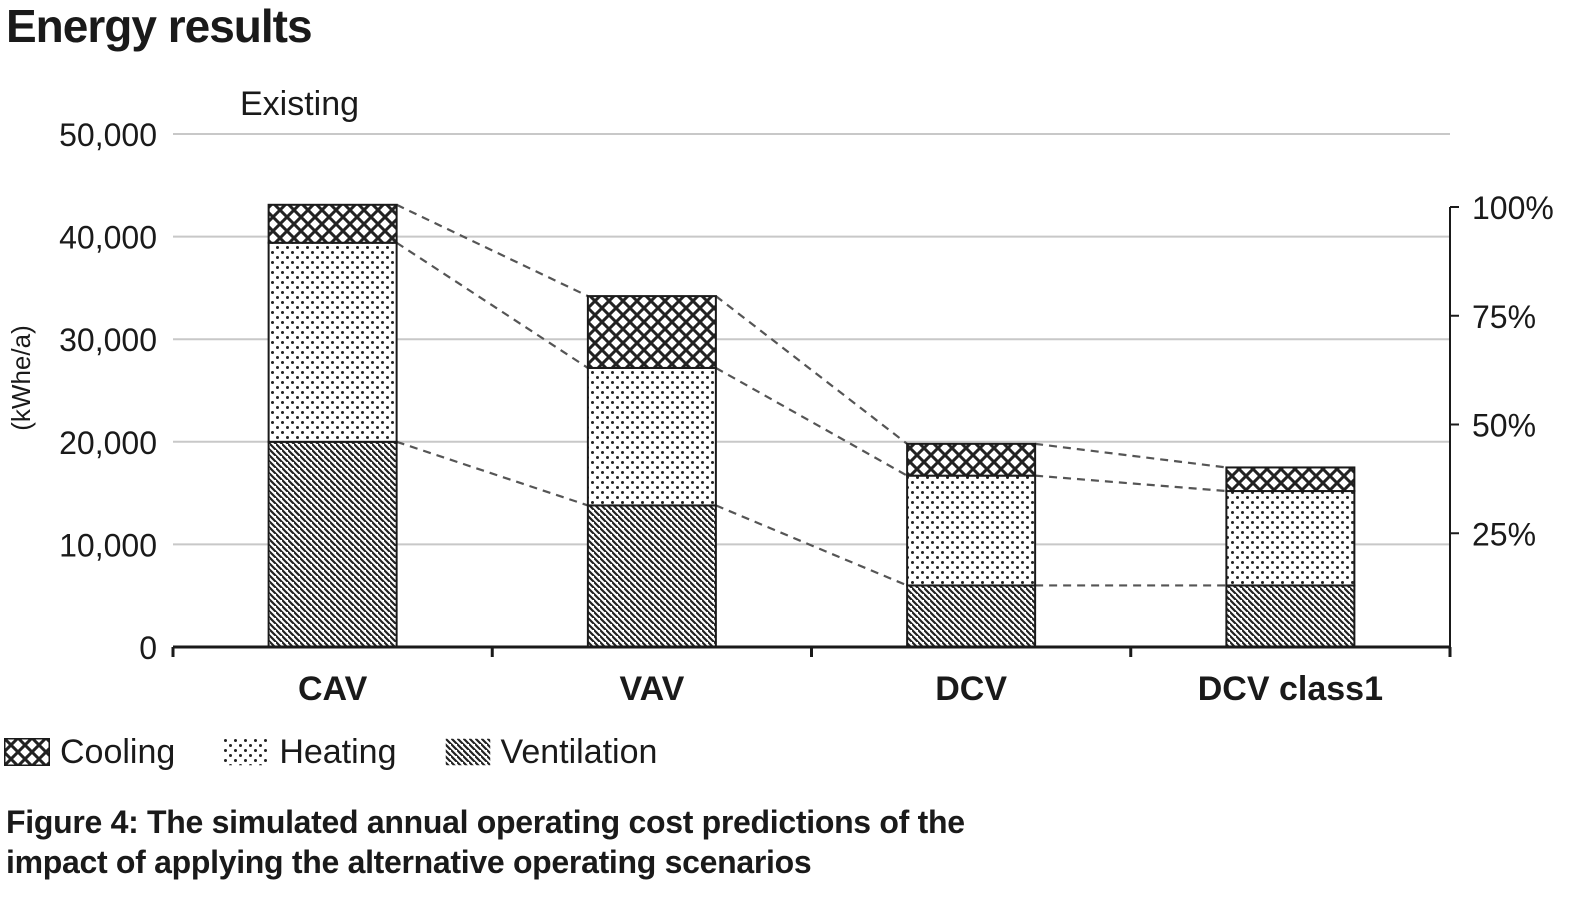 Image resolution: width=1580 pixels, height=902 pixels. I want to click on bar-heating-cav, so click(332, 342).